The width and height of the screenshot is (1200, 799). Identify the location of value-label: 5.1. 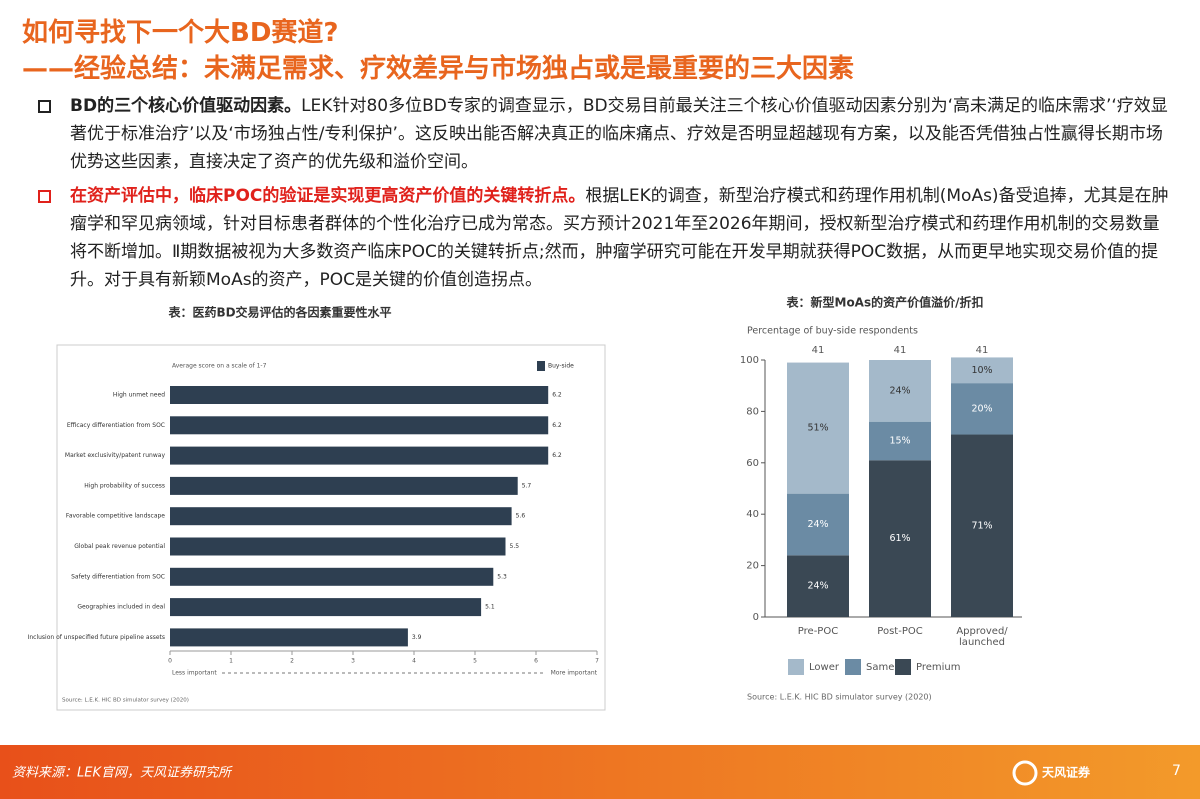
(490, 607).